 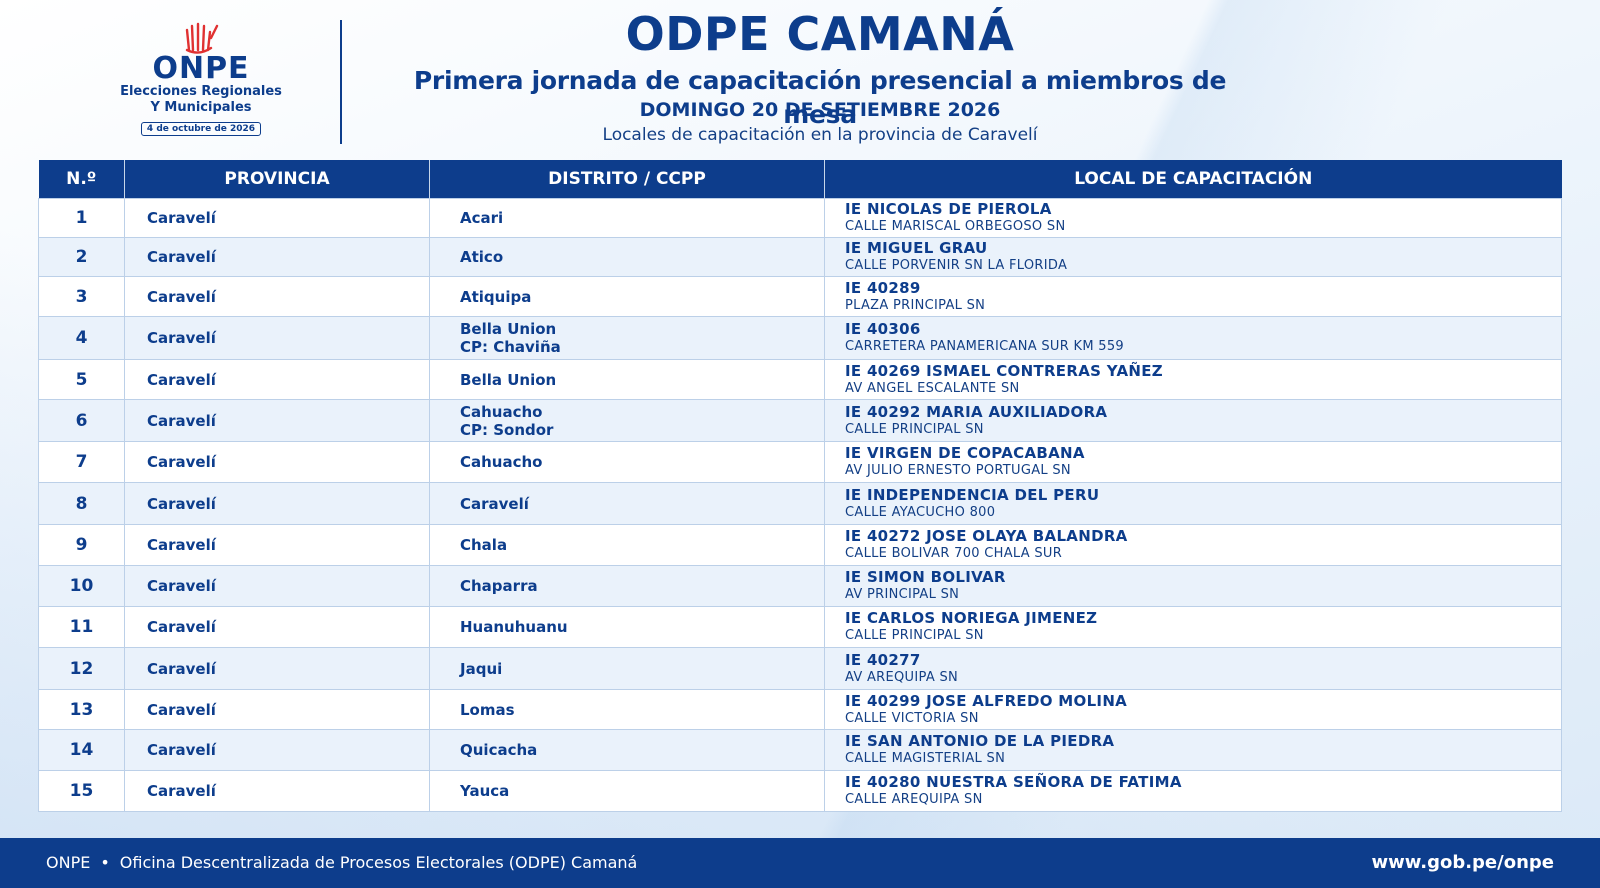 I want to click on district-name: Bella Union, so click(x=508, y=379).